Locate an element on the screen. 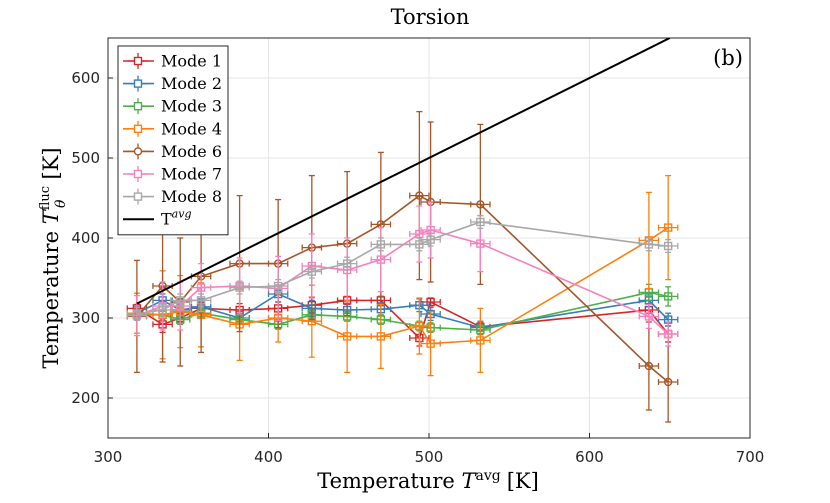 This screenshot has width=830, height=503. legend-label-text: Mode 1 is located at coordinates (191, 61).